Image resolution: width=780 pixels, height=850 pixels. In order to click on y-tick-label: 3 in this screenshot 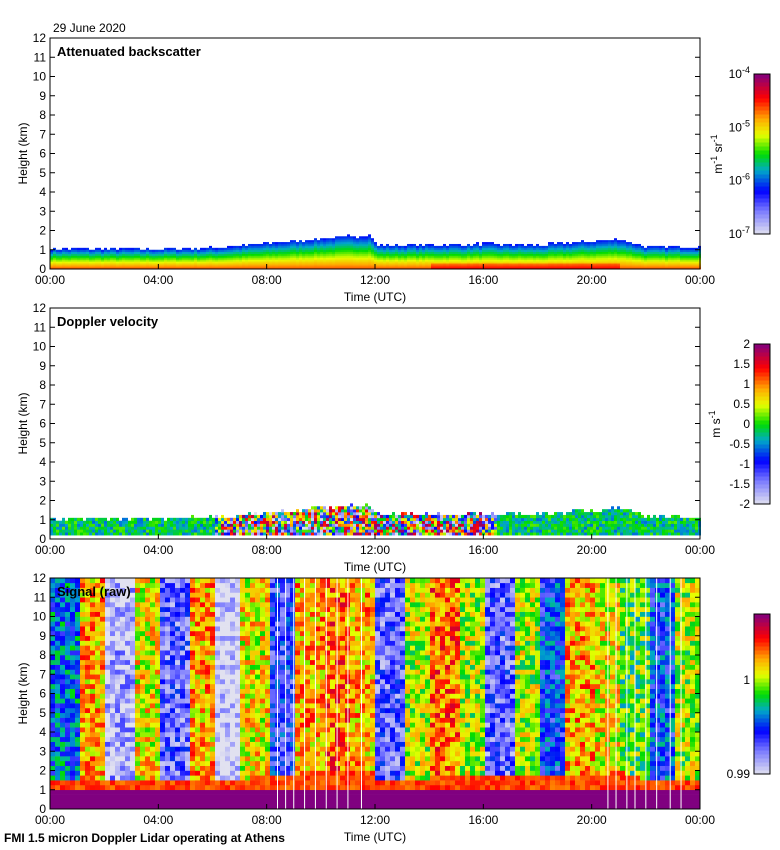, I will do `click(42, 481)`.